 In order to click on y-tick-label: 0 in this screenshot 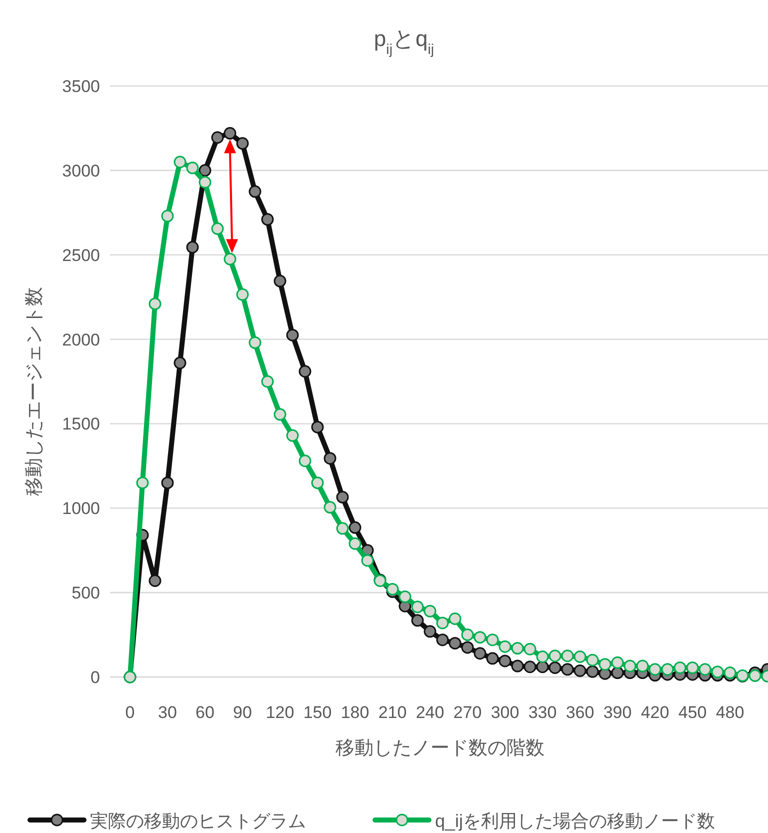, I will do `click(95, 677)`.